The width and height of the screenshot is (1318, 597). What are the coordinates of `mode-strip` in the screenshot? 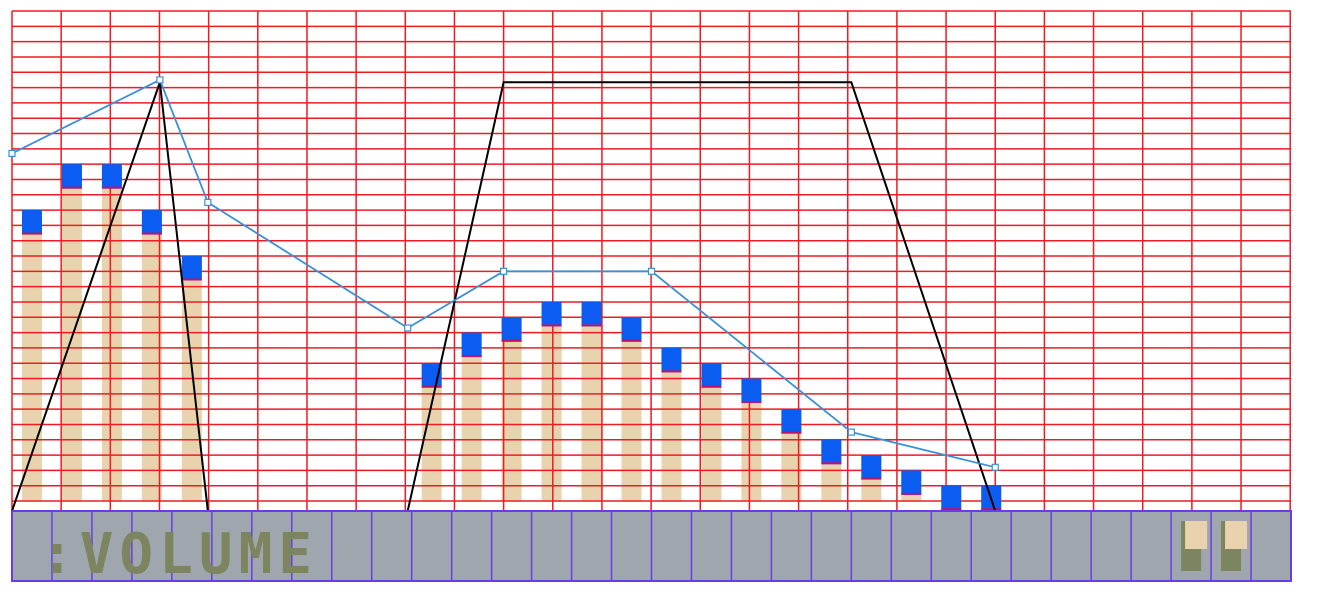 It's located at (651, 546).